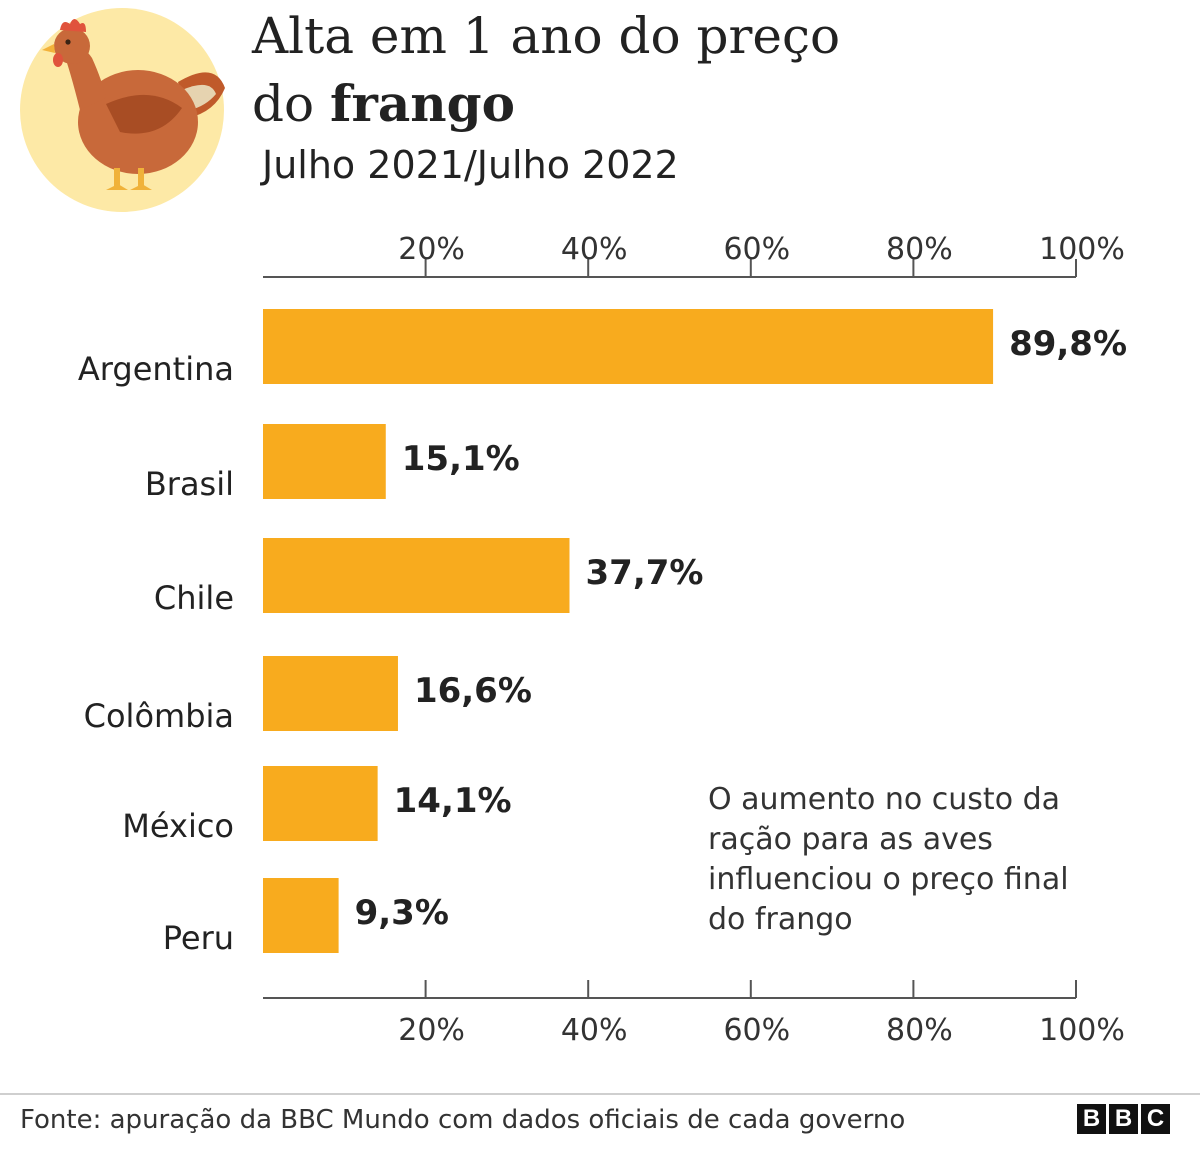 The height and width of the screenshot is (1159, 1200). I want to click on category-label: Chile, so click(194, 598).